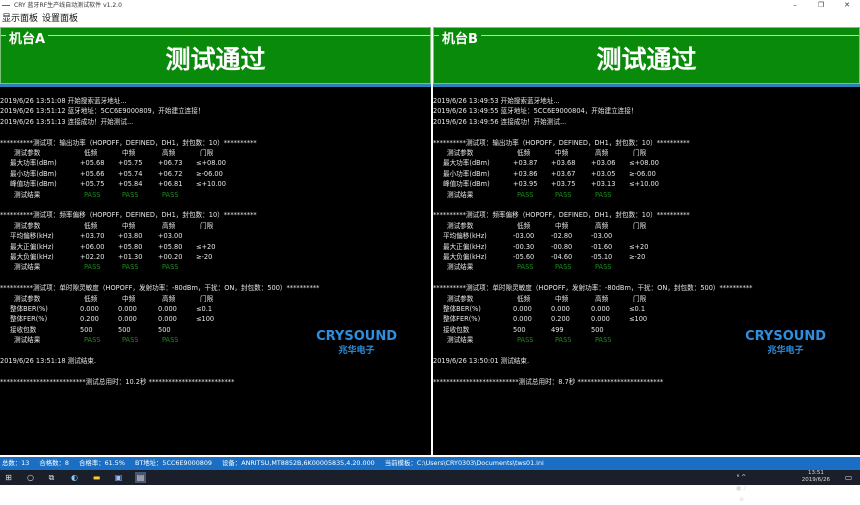 The height and width of the screenshot is (505, 860). I want to click on table-cell: 最大功率(dBm), so click(33, 163).